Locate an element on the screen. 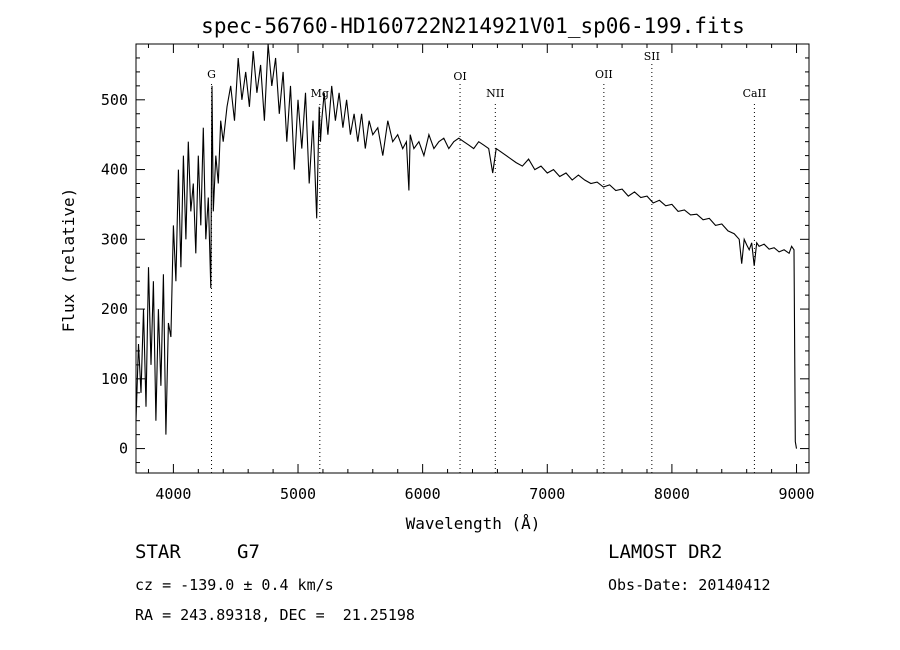 The height and width of the screenshot is (650, 900). survey-name: LAMOST DR2 is located at coordinates (665, 552).